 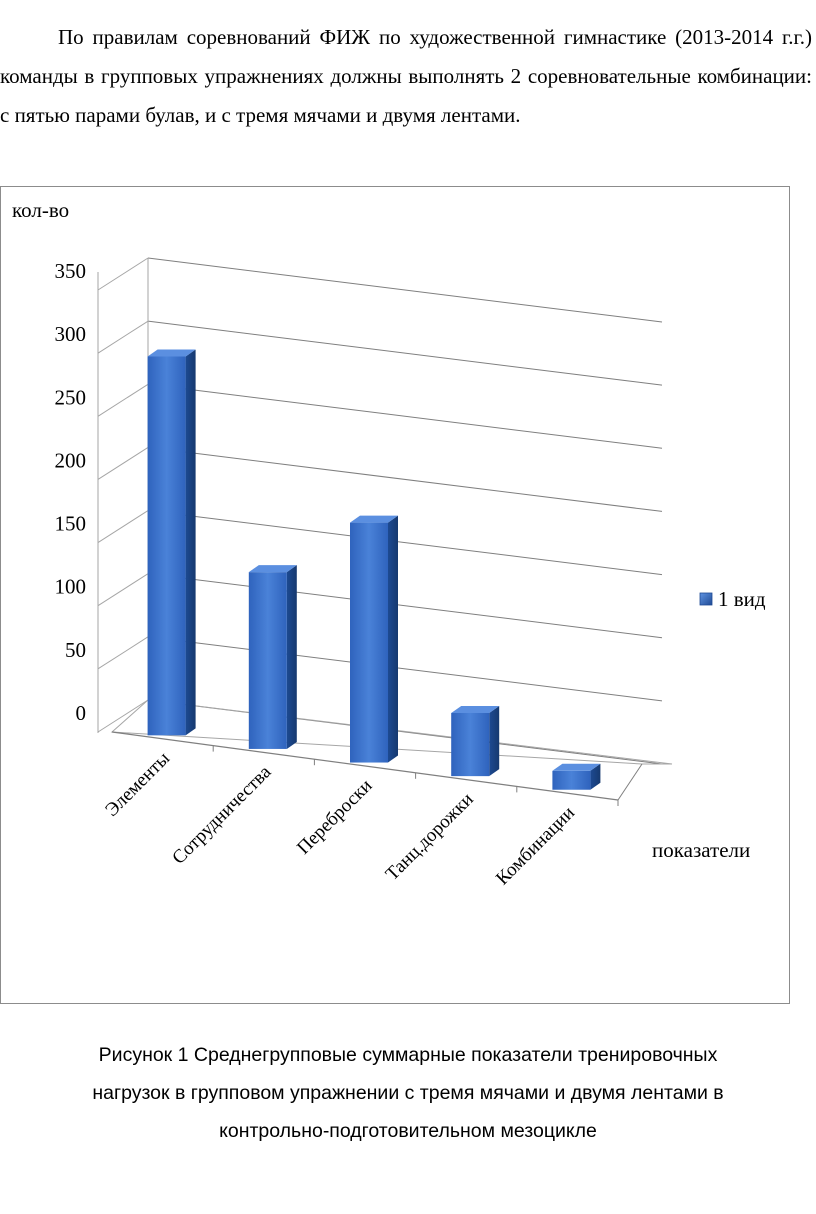 What do you see at coordinates (137, 784) in the screenshot?
I see `x-tick-label: Элементы` at bounding box center [137, 784].